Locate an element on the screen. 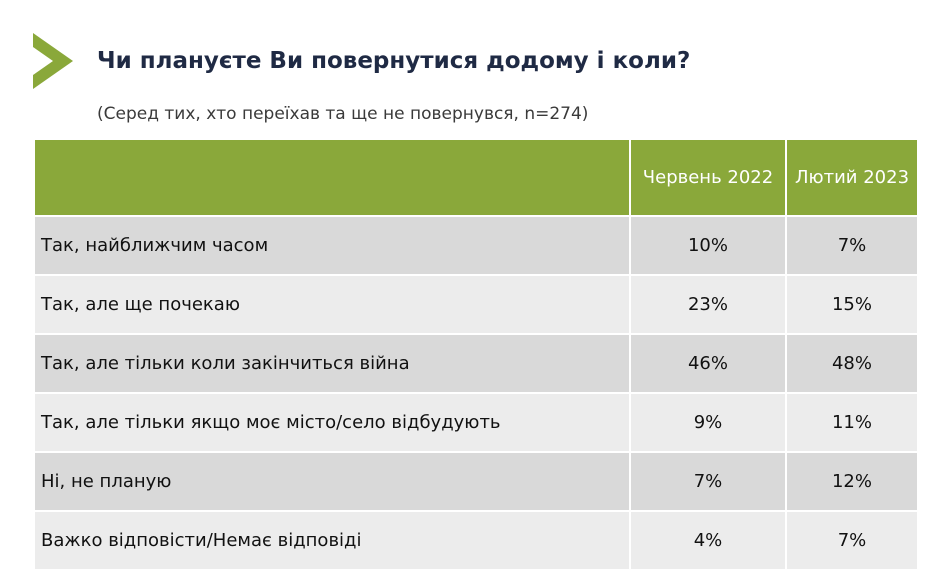  row-label: Так, найближчим часом is located at coordinates (332, 245).